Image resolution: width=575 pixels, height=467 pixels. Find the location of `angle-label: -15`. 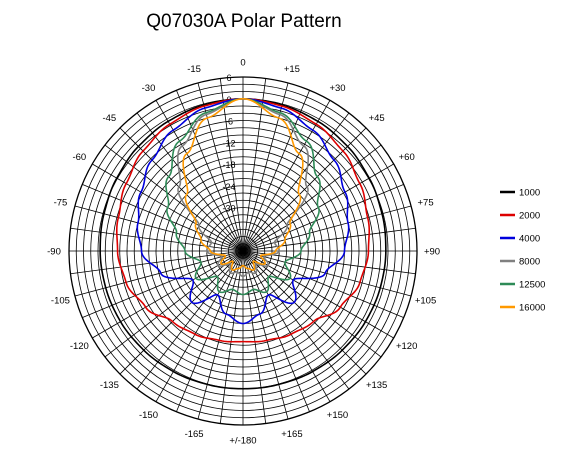

angle-label: -15 is located at coordinates (194, 69).